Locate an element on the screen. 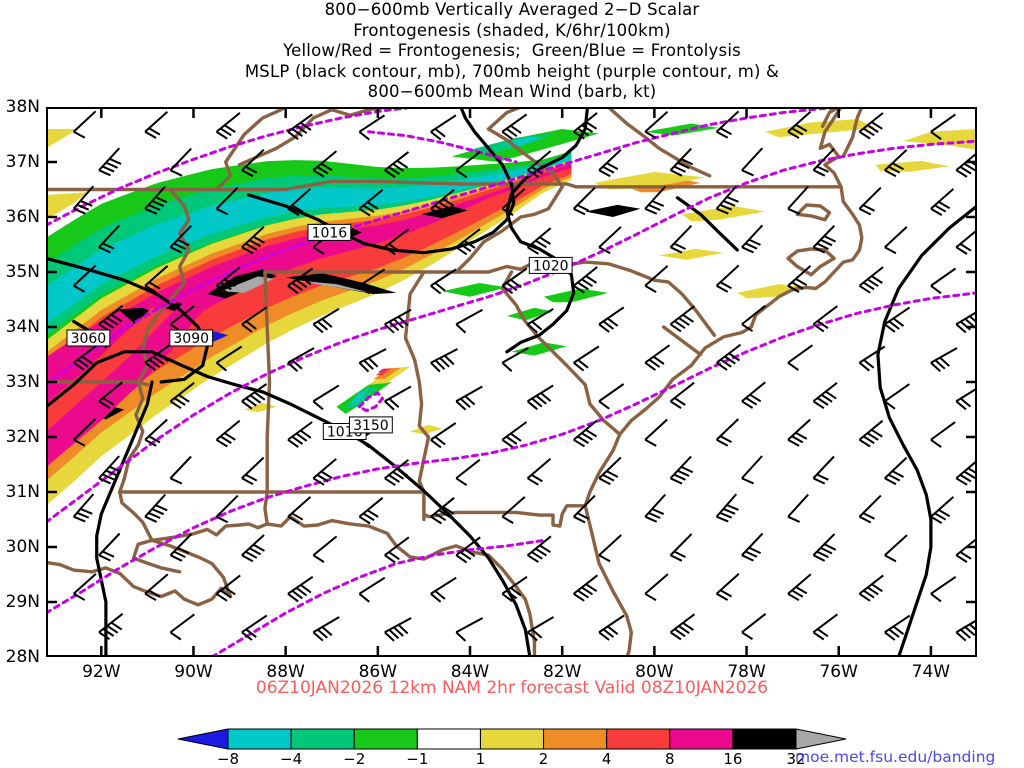 Image resolution: width=1024 pixels, height=768 pixels. lat-tick-label: 29N is located at coordinates (22, 602).